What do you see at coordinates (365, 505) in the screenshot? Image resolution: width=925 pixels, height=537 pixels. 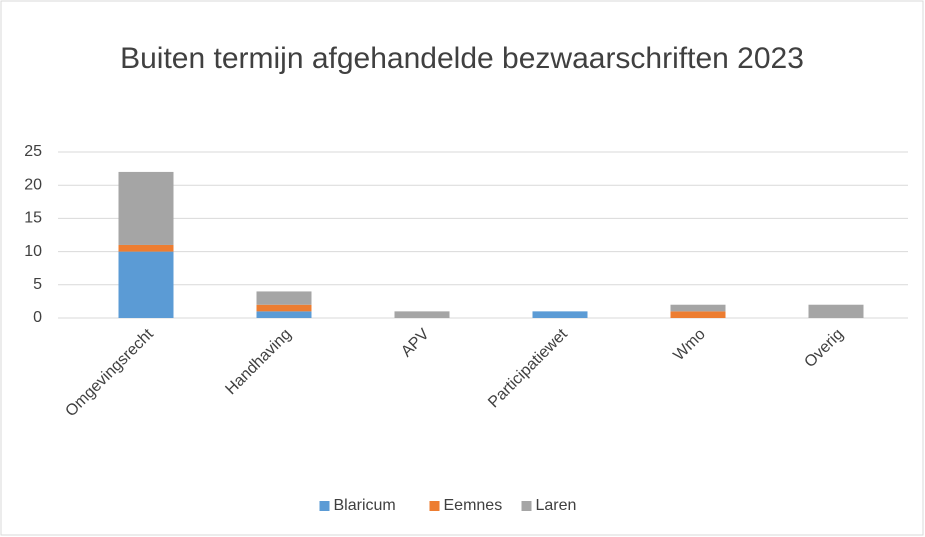 I see `legend-label: Blaricum` at bounding box center [365, 505].